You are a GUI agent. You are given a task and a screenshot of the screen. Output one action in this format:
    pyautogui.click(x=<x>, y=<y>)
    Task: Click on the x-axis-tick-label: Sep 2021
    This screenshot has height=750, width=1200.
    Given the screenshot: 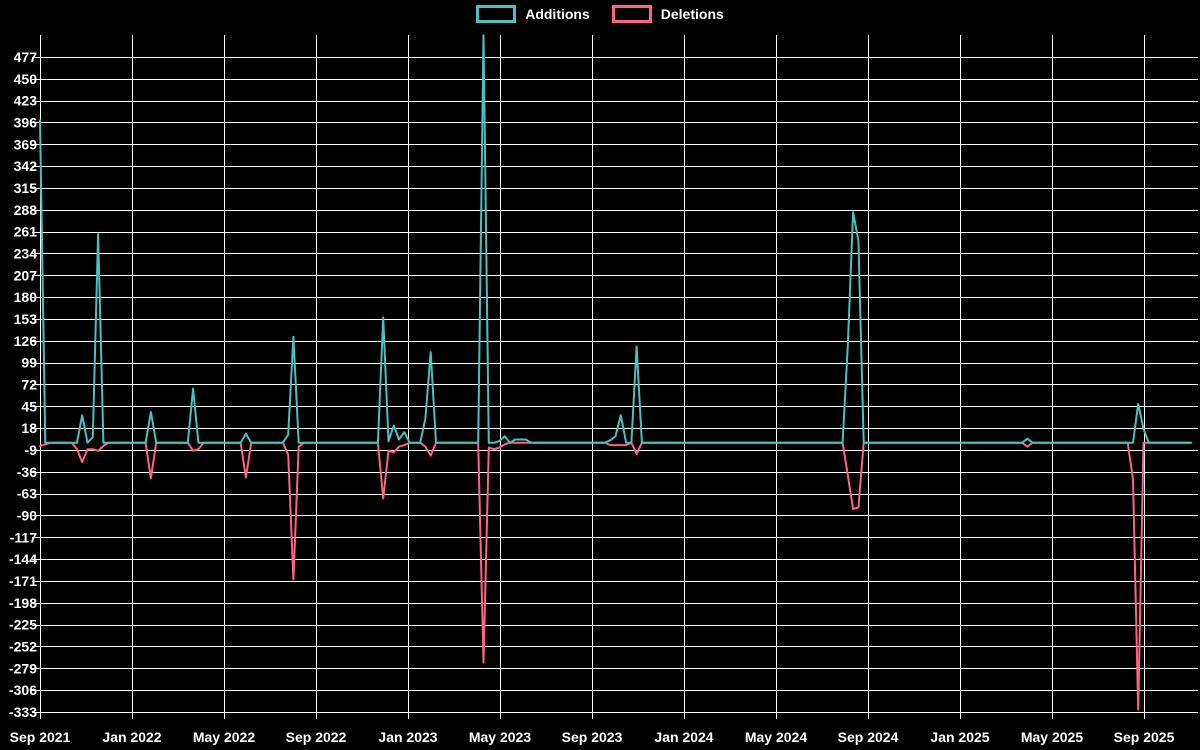 What is the action you would take?
    pyautogui.click(x=40, y=737)
    